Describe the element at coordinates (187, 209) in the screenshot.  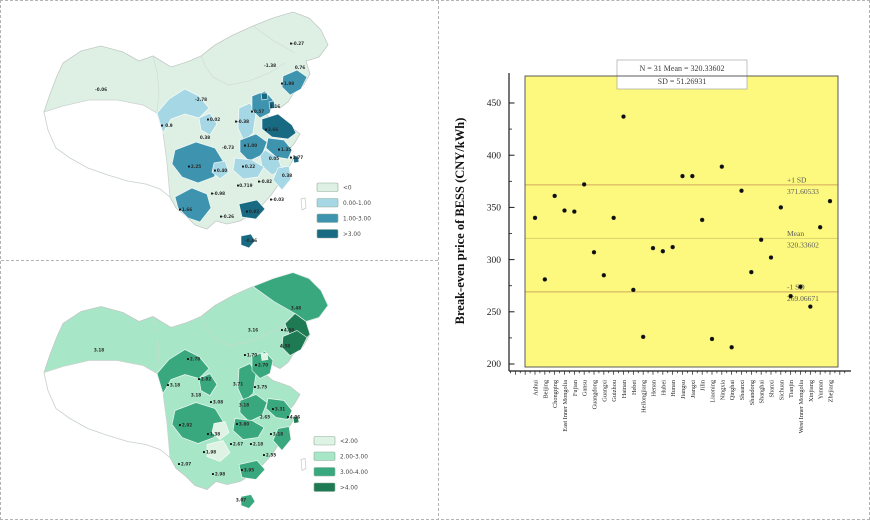
I see `region-value-label: 1.66` at that location.